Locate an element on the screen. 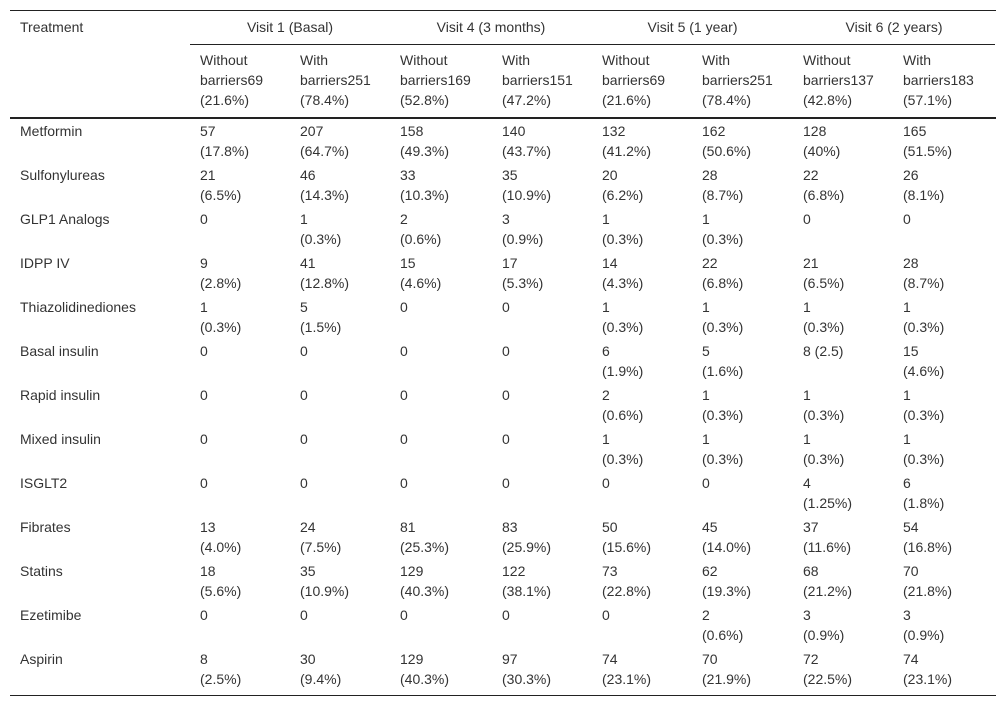  cell-line: (43.7%) is located at coordinates (527, 151).